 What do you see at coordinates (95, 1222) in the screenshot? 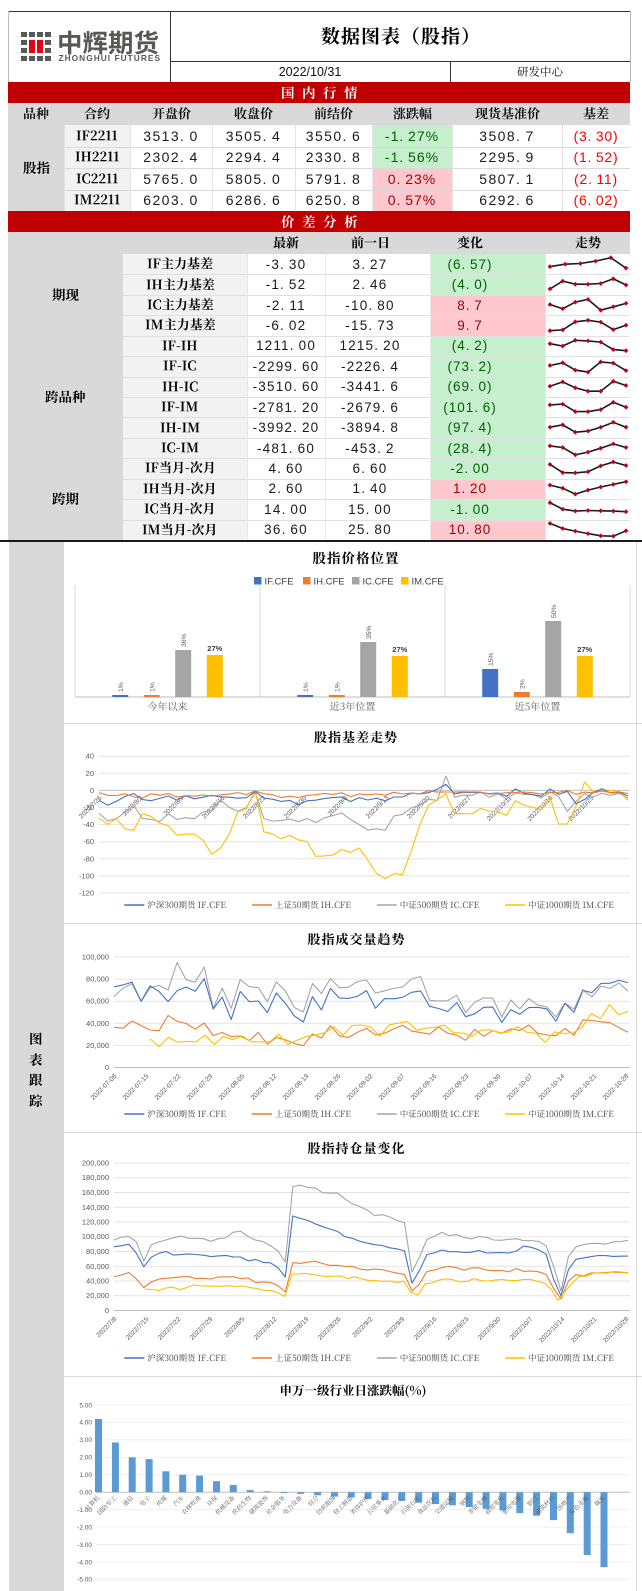
I see `svg-text: 120,000` at bounding box center [95, 1222].